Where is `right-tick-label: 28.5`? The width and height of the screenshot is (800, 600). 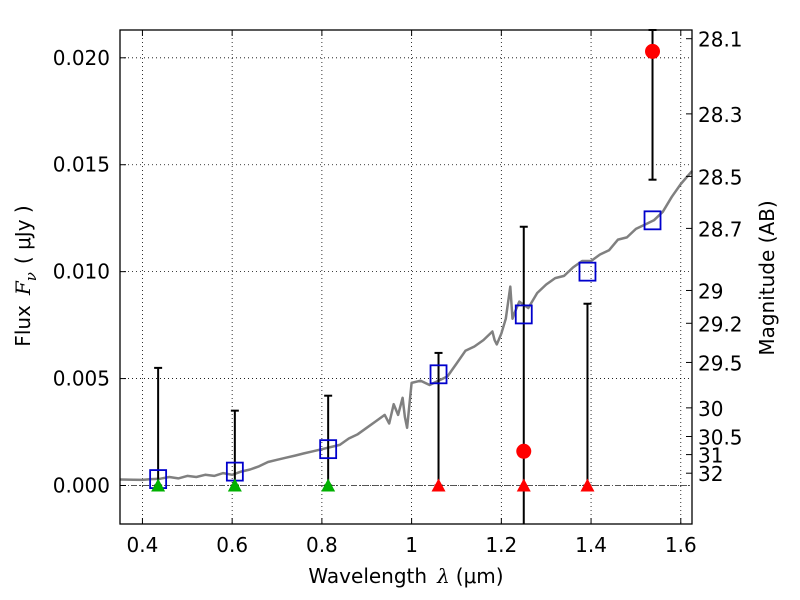 right-tick-label: 28.5 is located at coordinates (720, 177).